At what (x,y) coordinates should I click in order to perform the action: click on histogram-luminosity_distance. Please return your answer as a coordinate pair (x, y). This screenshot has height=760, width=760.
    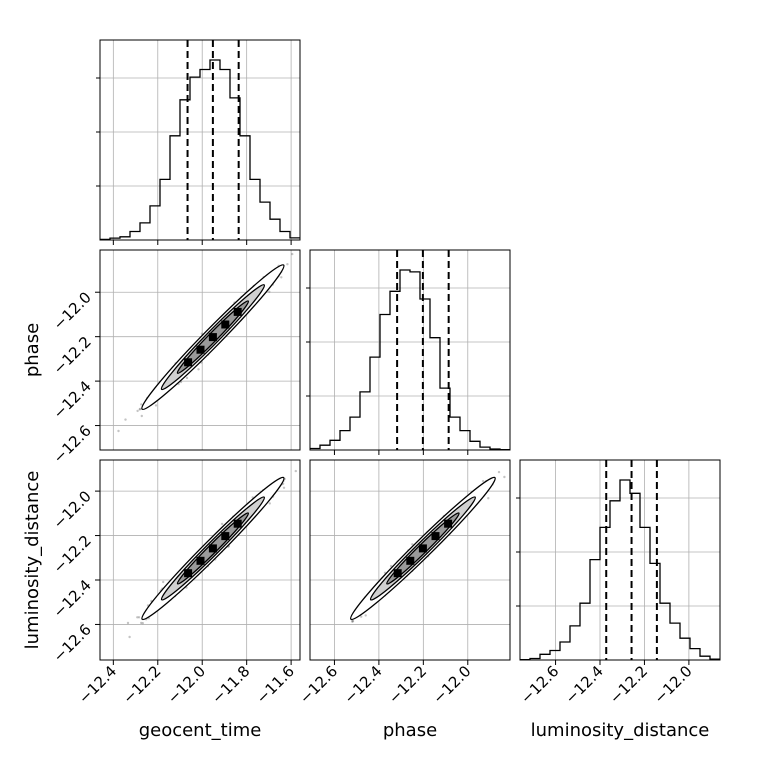
    Looking at the image, I should click on (620, 570).